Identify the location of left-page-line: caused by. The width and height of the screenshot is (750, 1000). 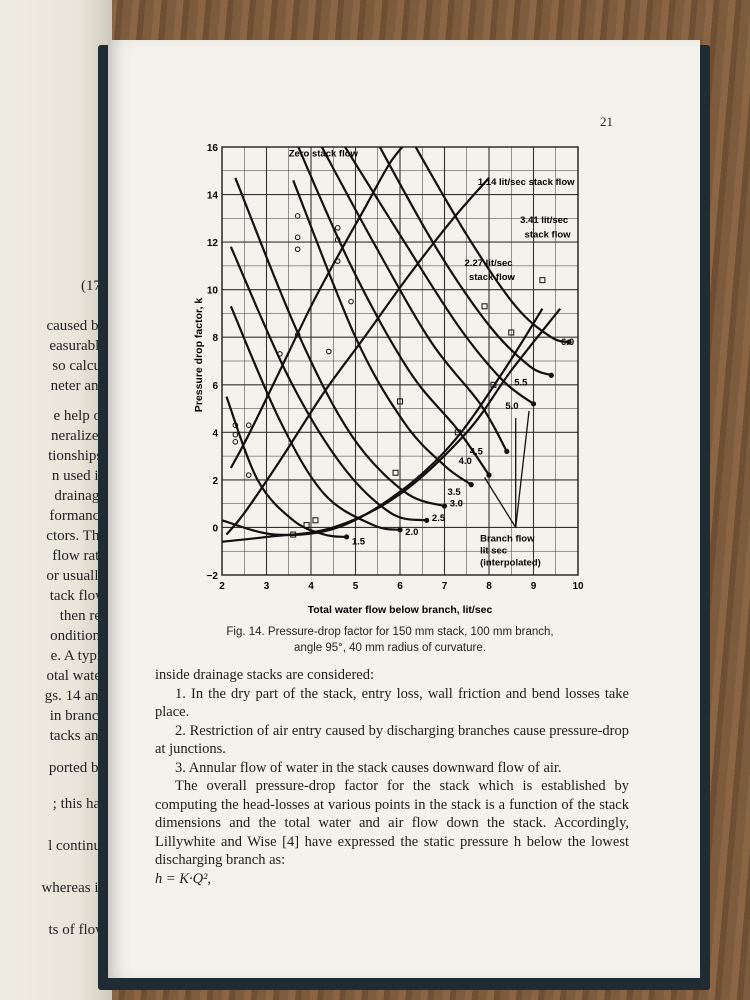
(76, 326).